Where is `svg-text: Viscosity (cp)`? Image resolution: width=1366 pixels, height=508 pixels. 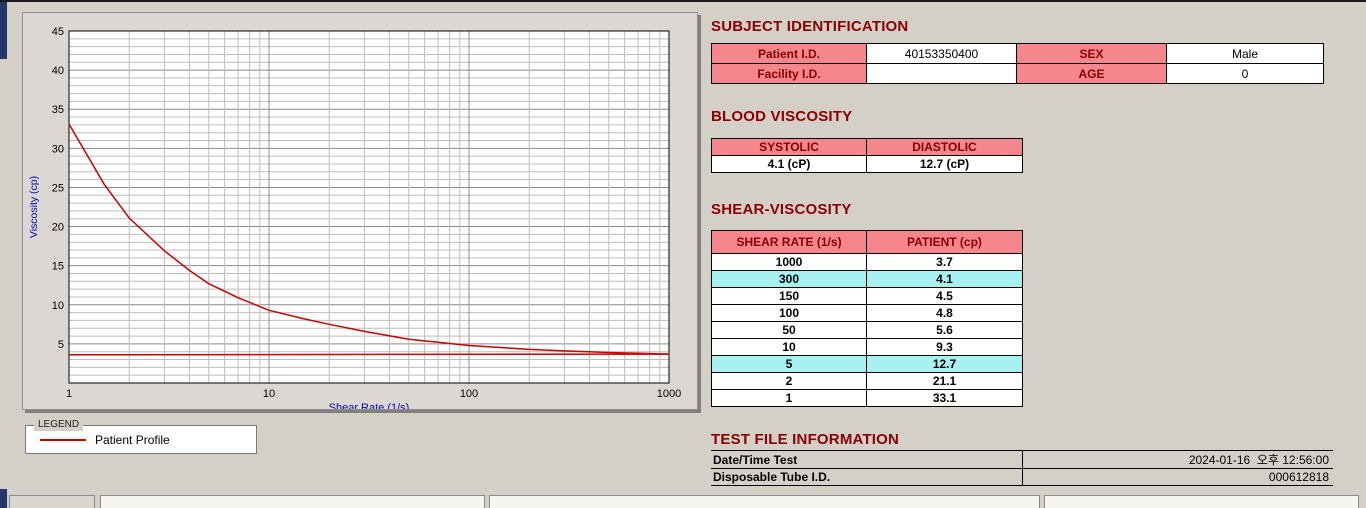
svg-text: Viscosity (cp) is located at coordinates (34, 207).